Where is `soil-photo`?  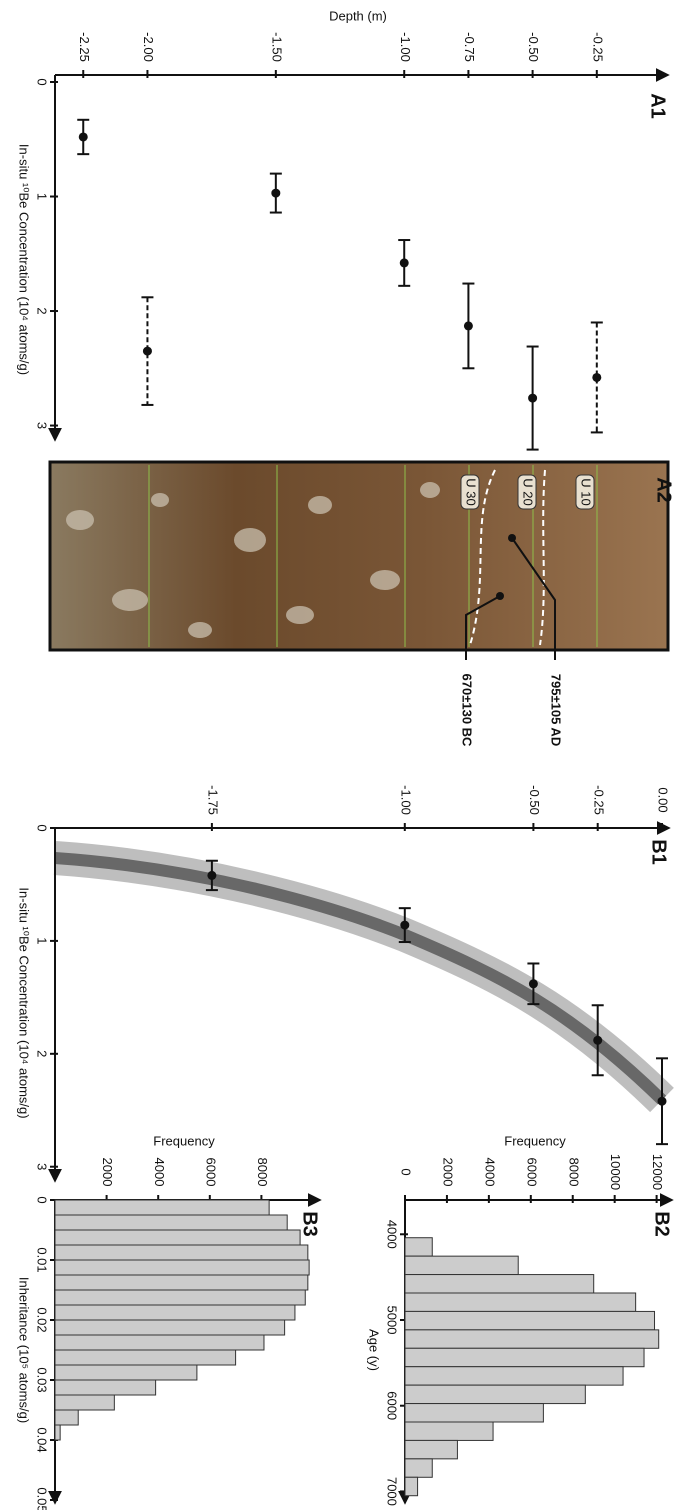
soil-photo is located at coordinates (359, 556).